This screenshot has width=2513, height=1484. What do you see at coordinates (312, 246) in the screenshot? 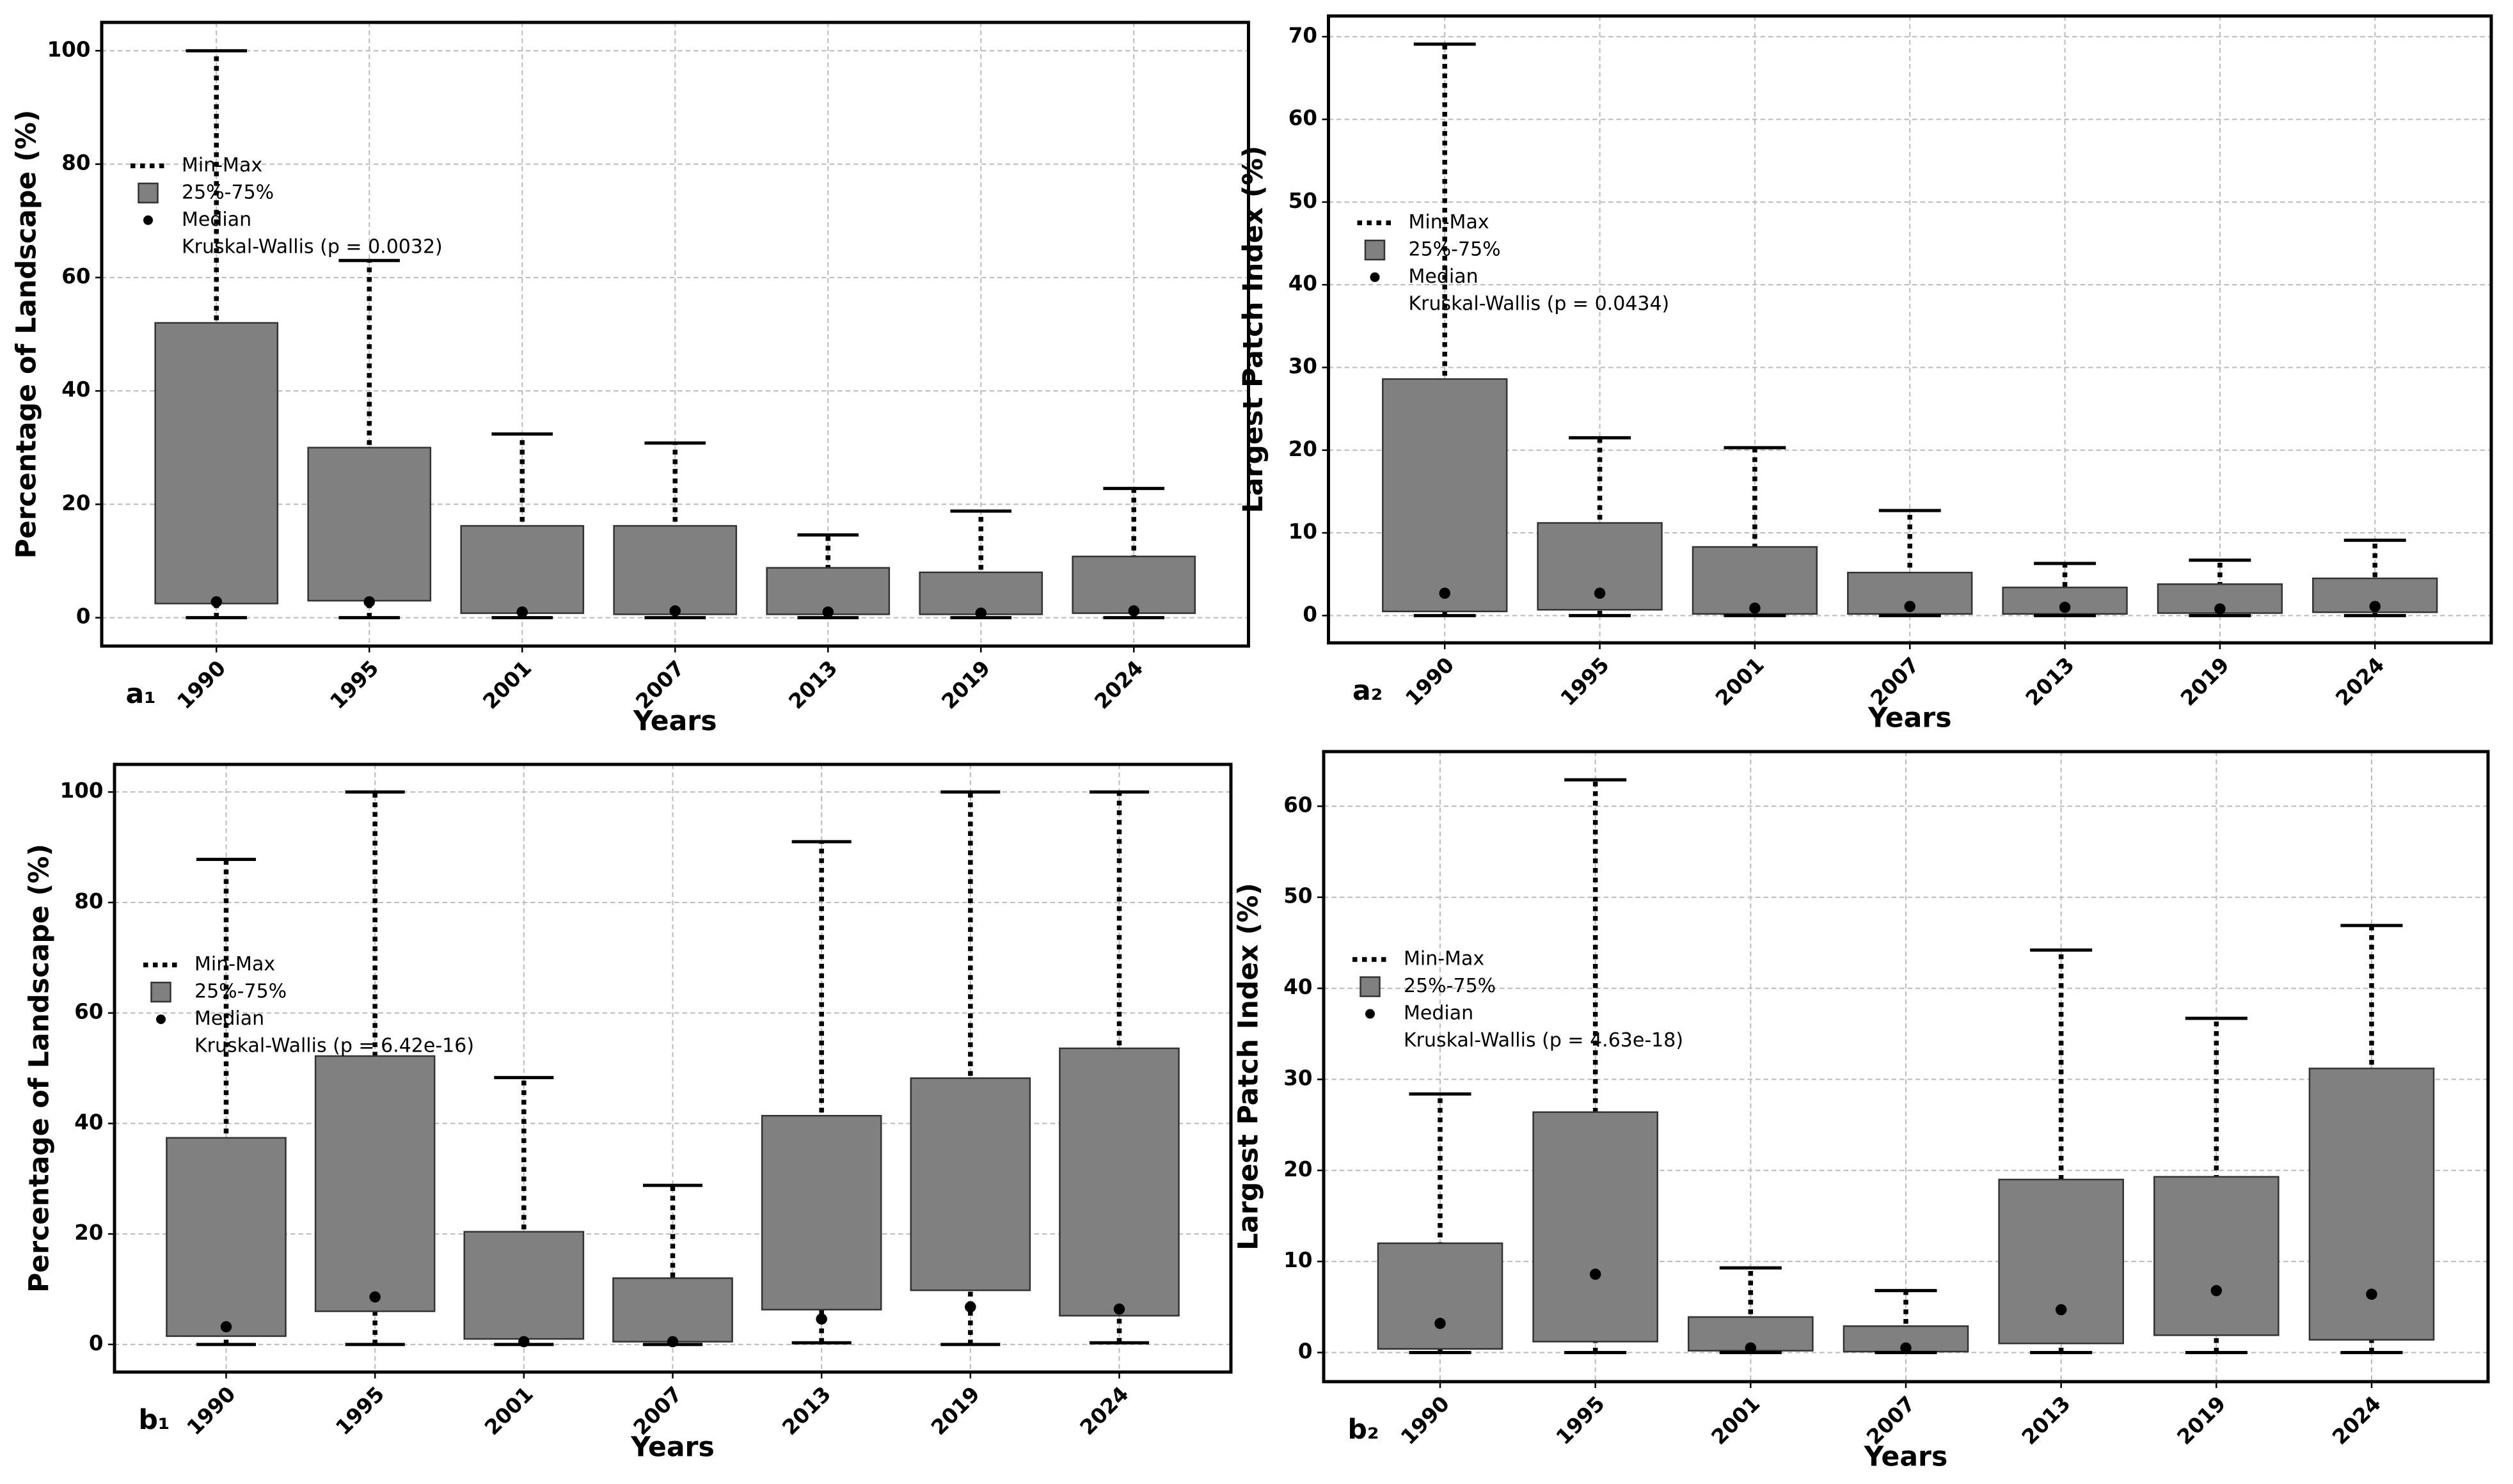
I see `legend-label: Kruskal-Wallis (p = 0.0032)` at bounding box center [312, 246].